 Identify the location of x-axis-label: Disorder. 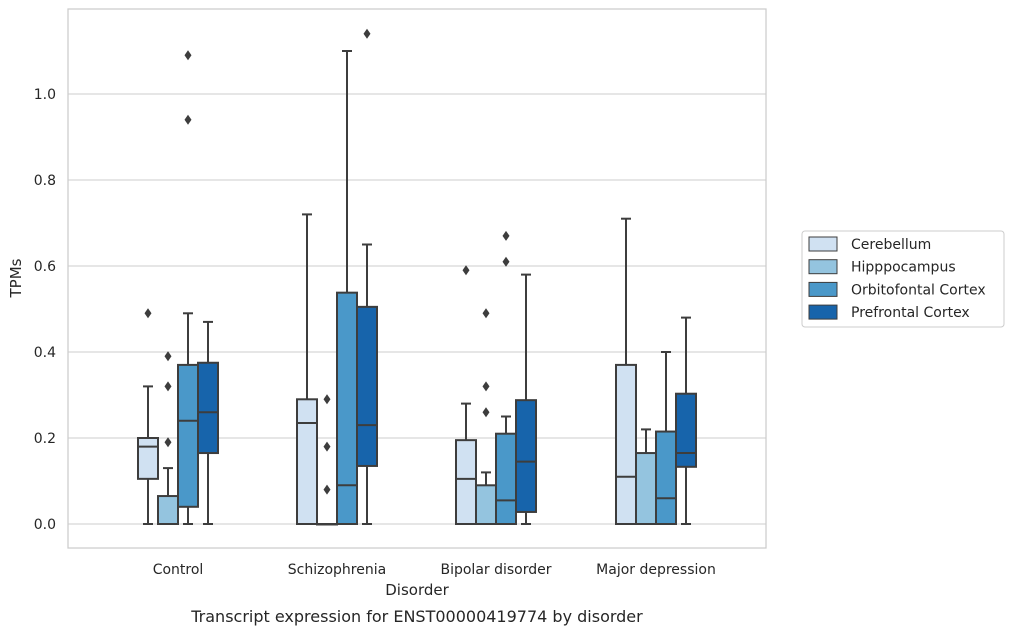
(417, 590).